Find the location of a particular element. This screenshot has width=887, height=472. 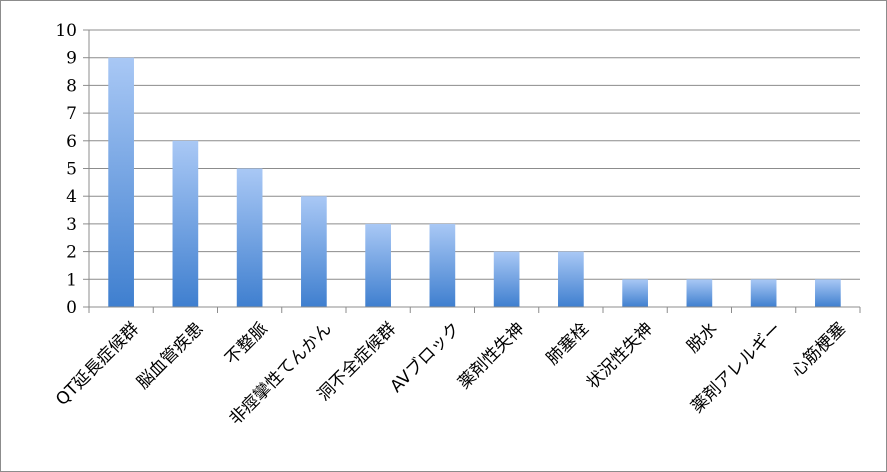

x-tick-label: 脳血管疾患 is located at coordinates (170, 356).